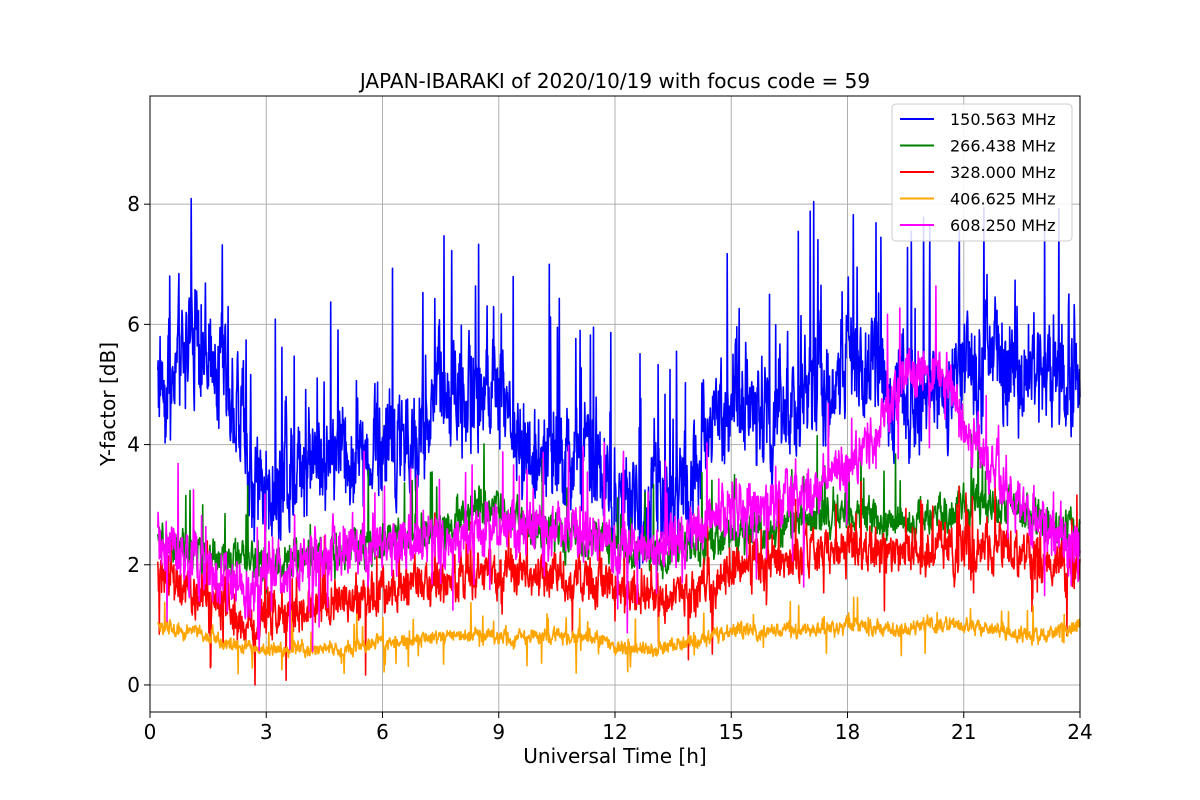 The height and width of the screenshot is (800, 1200). Describe the element at coordinates (133, 445) in the screenshot. I see `y-tick-label: 4` at that location.